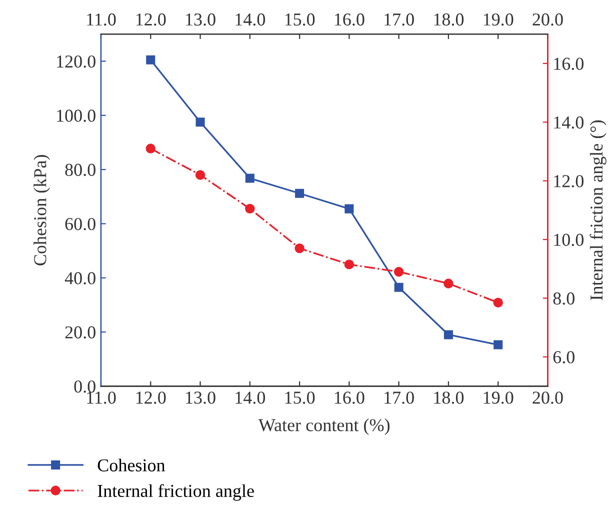  I want to click on legend-label: Internal friction angle, so click(176, 492).